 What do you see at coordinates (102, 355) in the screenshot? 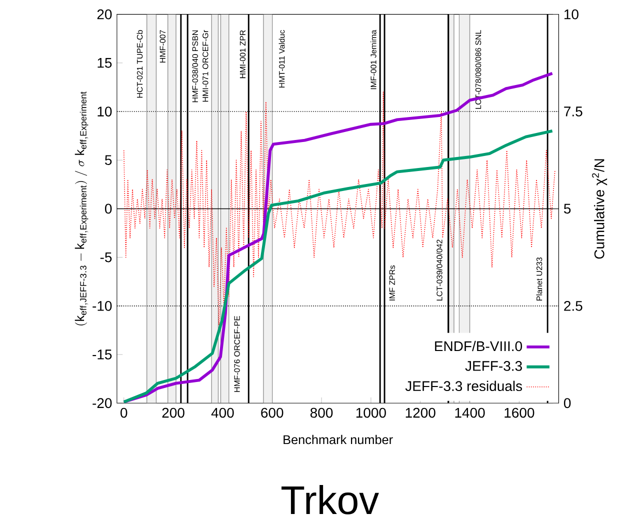
I see `y-tick-label: -15` at bounding box center [102, 355].